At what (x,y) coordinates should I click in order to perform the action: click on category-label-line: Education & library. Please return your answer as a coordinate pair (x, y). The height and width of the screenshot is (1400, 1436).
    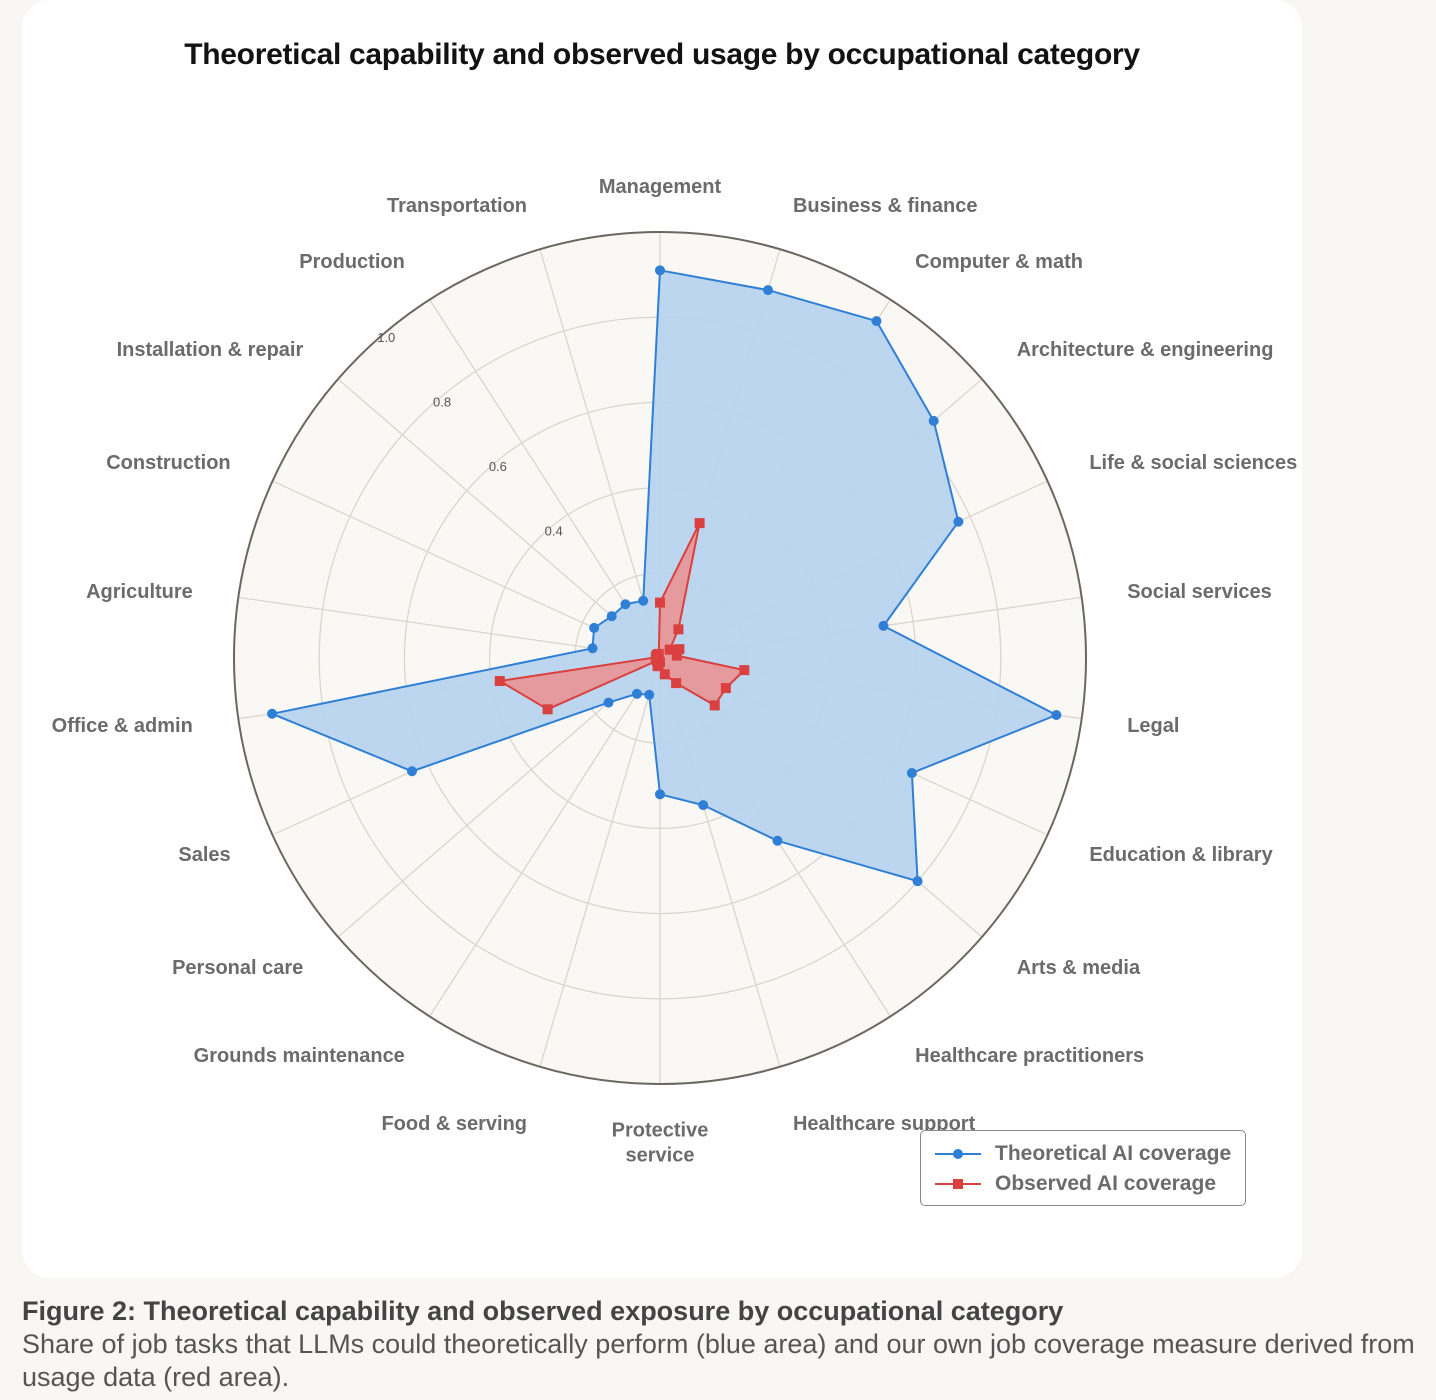
    Looking at the image, I should click on (1181, 855).